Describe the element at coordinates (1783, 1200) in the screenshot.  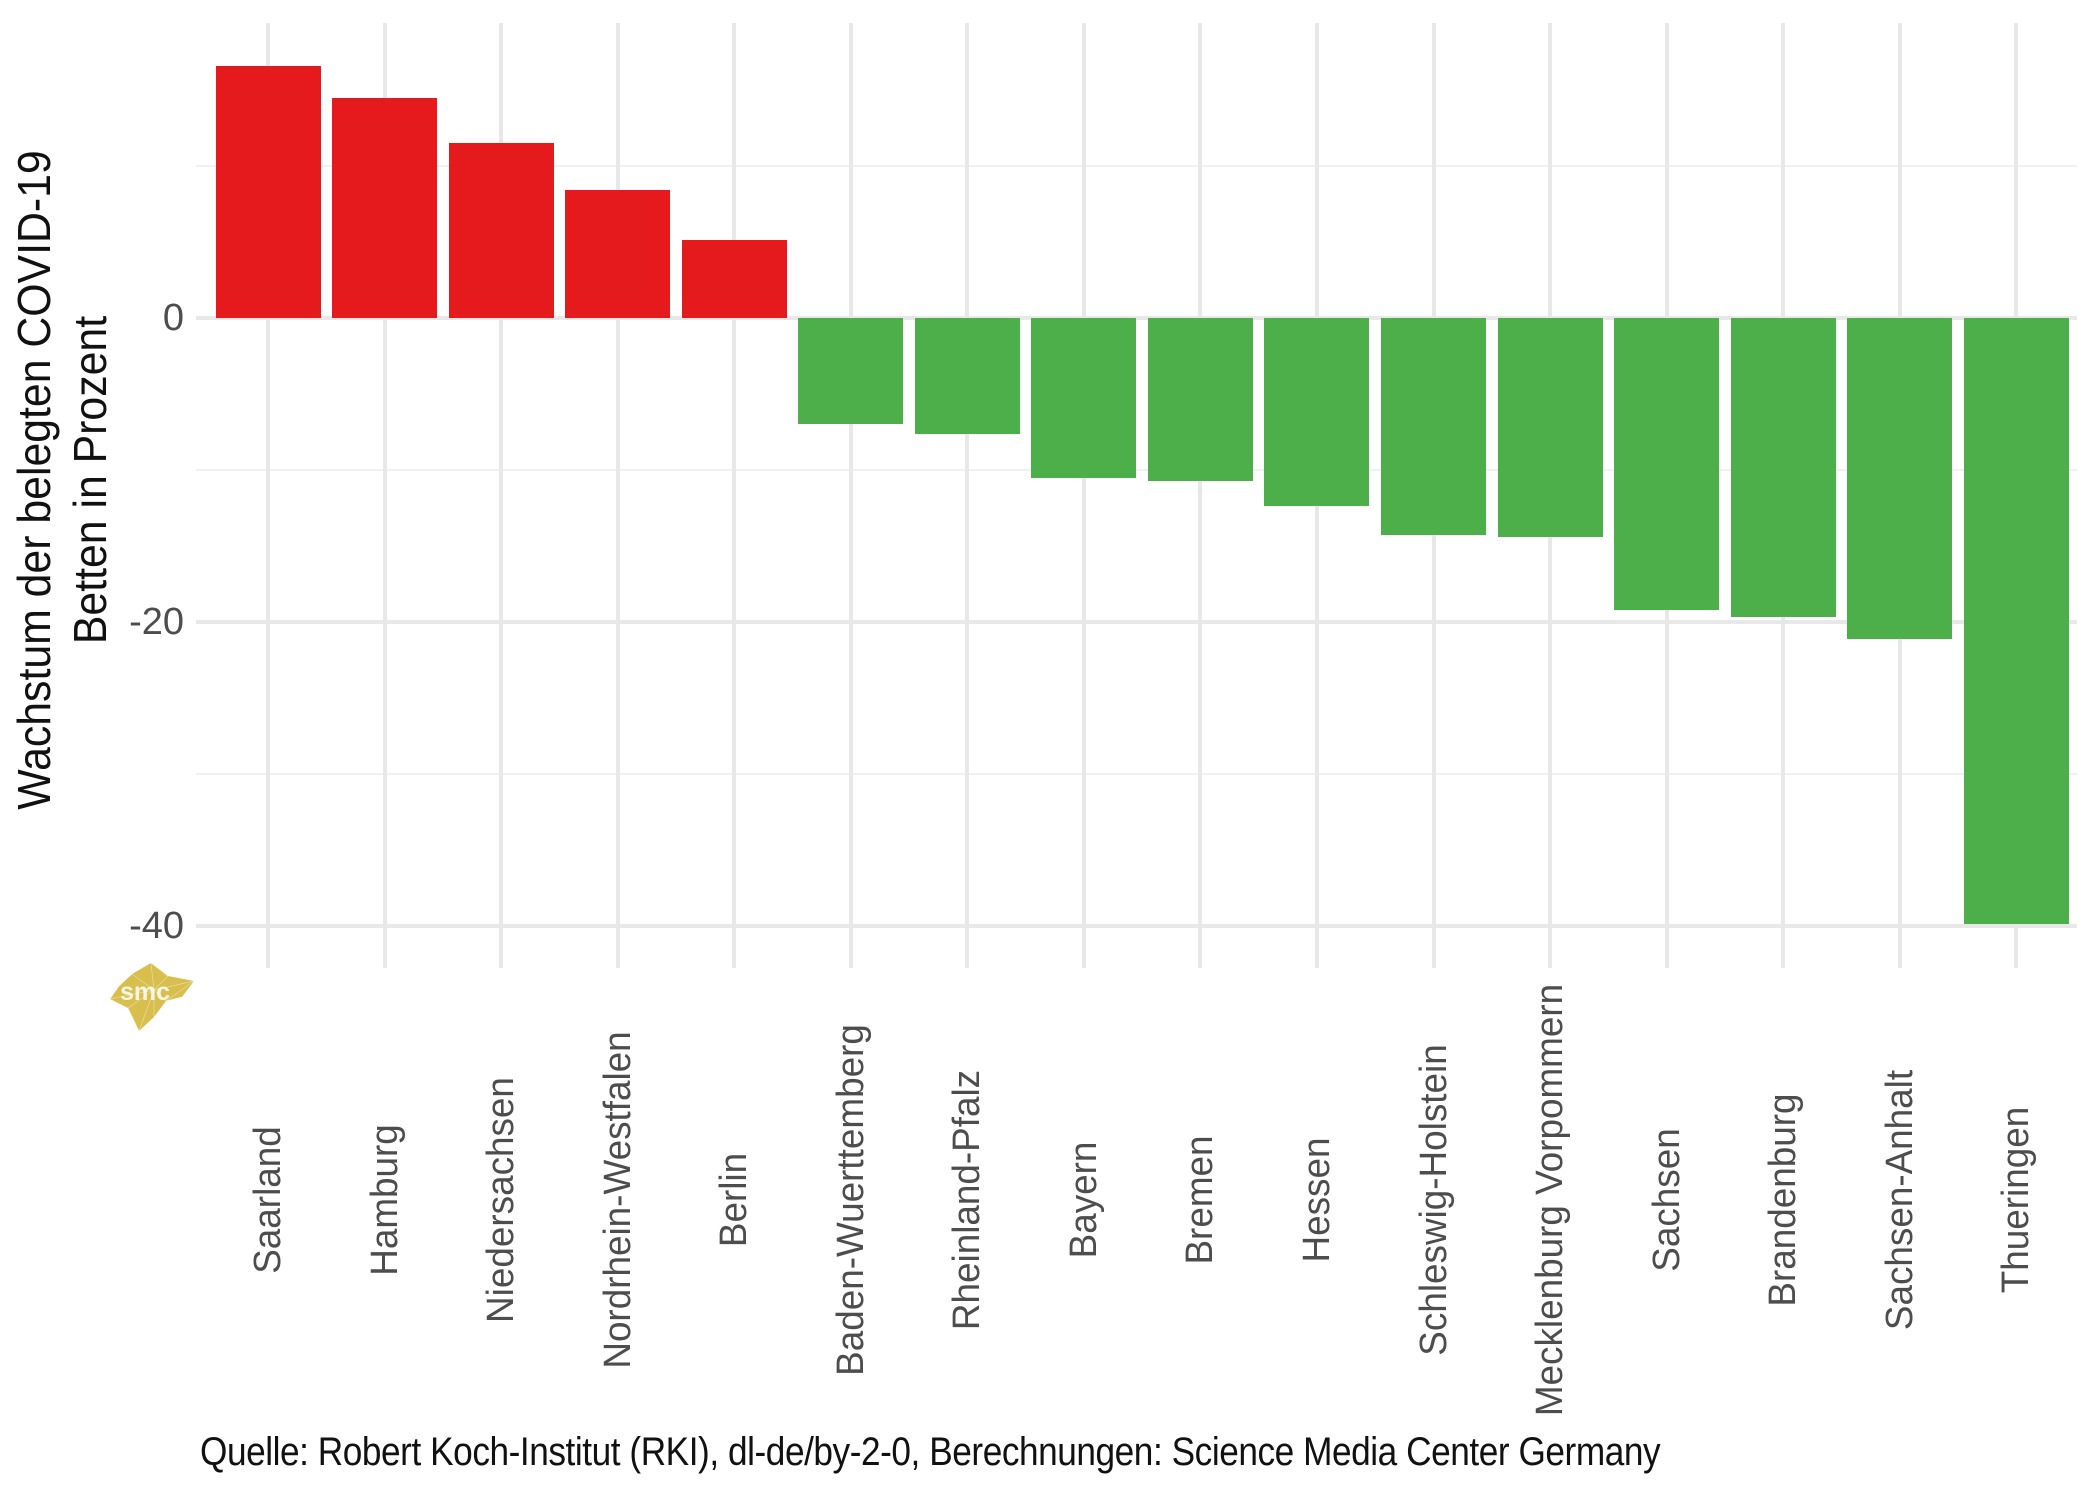
I see `x-tick-label: Brandenburg` at that location.